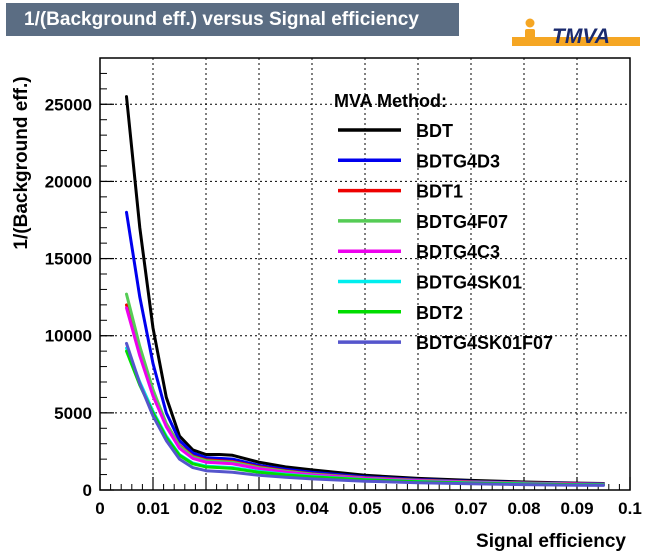 The image size is (648, 557). Describe the element at coordinates (630, 508) in the screenshot. I see `x-tick-label: 0.1` at that location.